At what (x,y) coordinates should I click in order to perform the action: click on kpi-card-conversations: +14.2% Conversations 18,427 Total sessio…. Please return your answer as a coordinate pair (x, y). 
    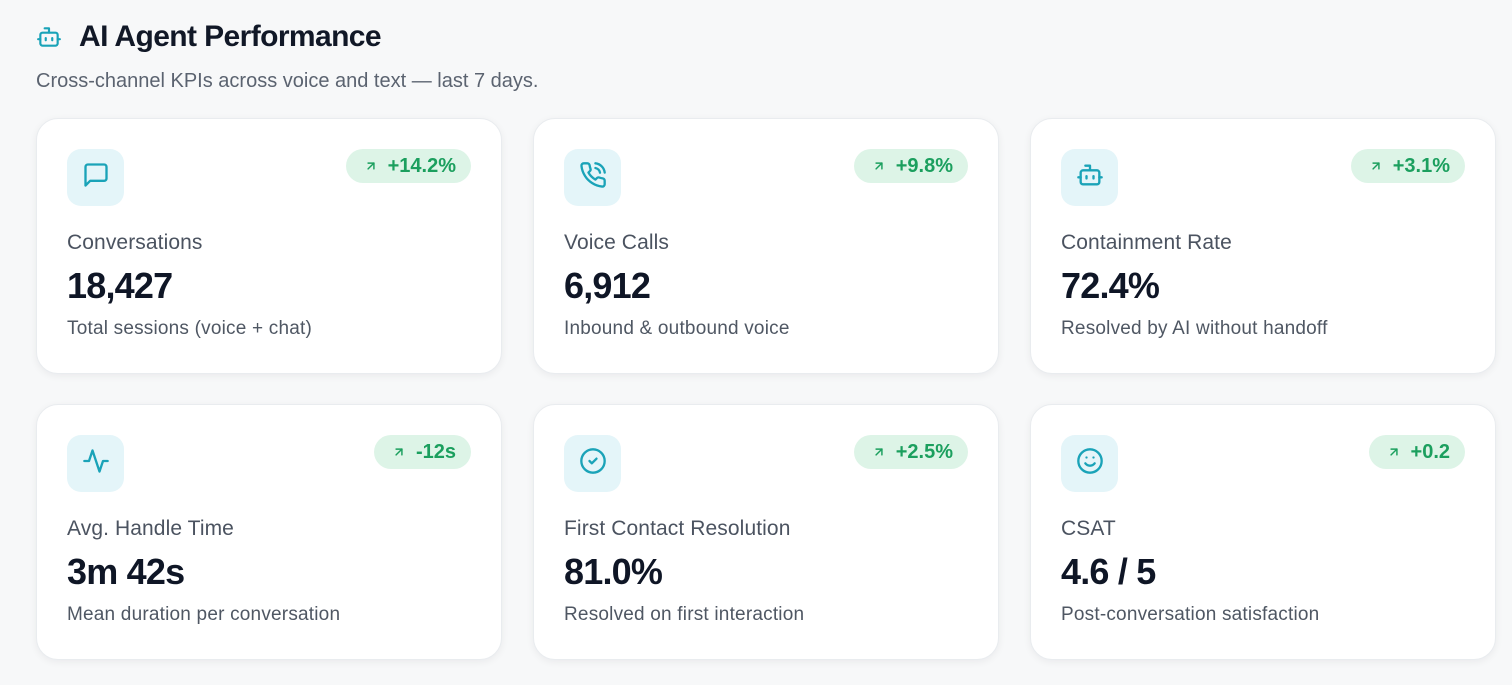
    Looking at the image, I should click on (269, 246).